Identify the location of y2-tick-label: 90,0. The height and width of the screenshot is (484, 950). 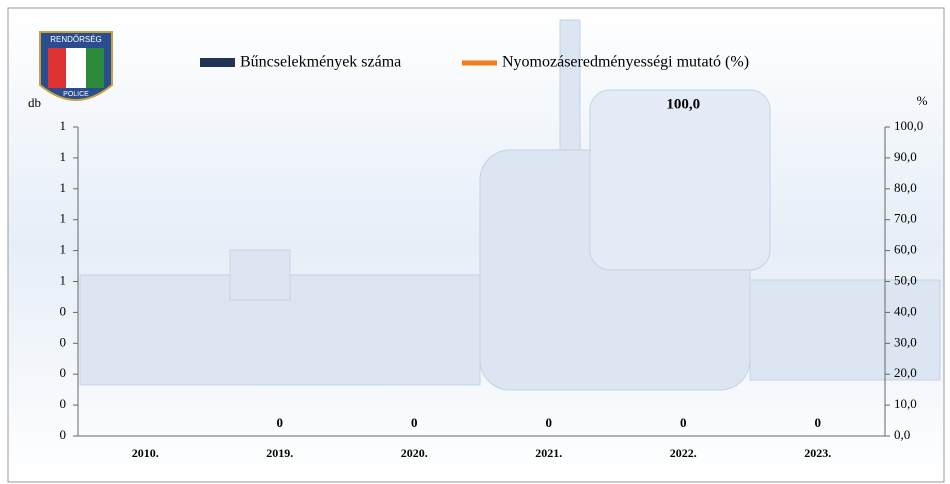
(905, 156).